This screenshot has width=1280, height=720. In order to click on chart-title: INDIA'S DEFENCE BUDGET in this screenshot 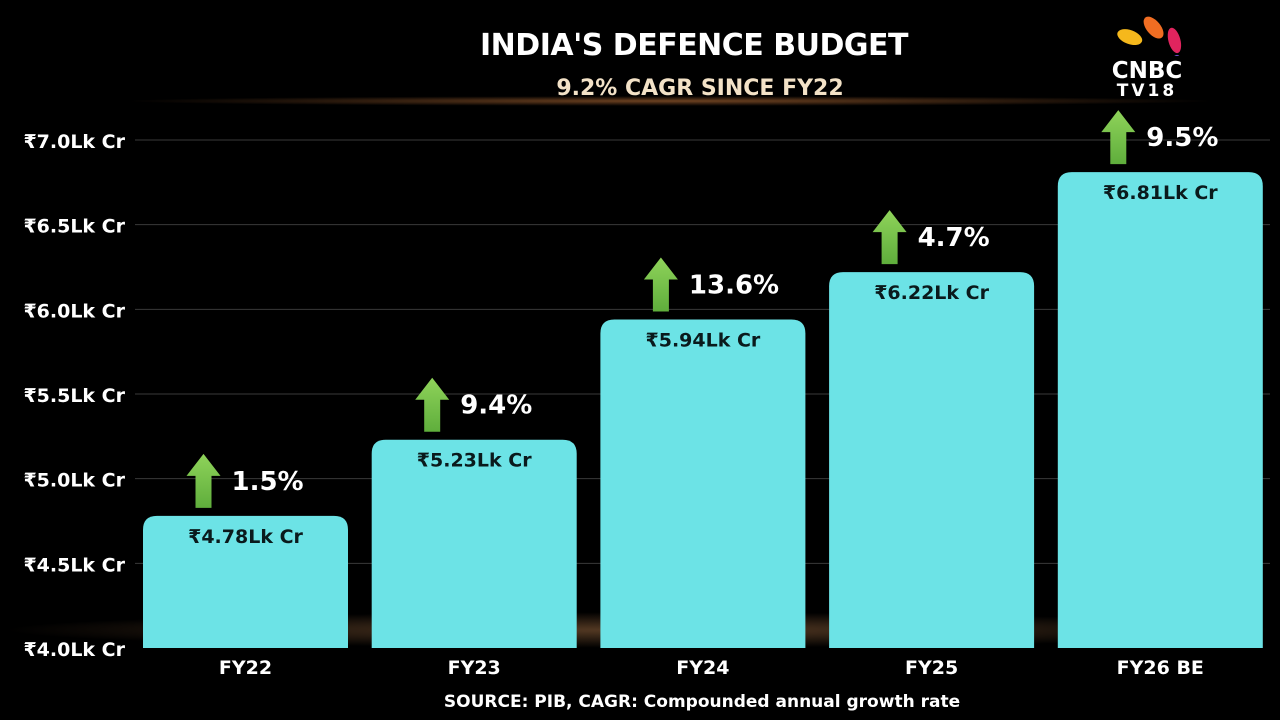, I will do `click(694, 45)`.